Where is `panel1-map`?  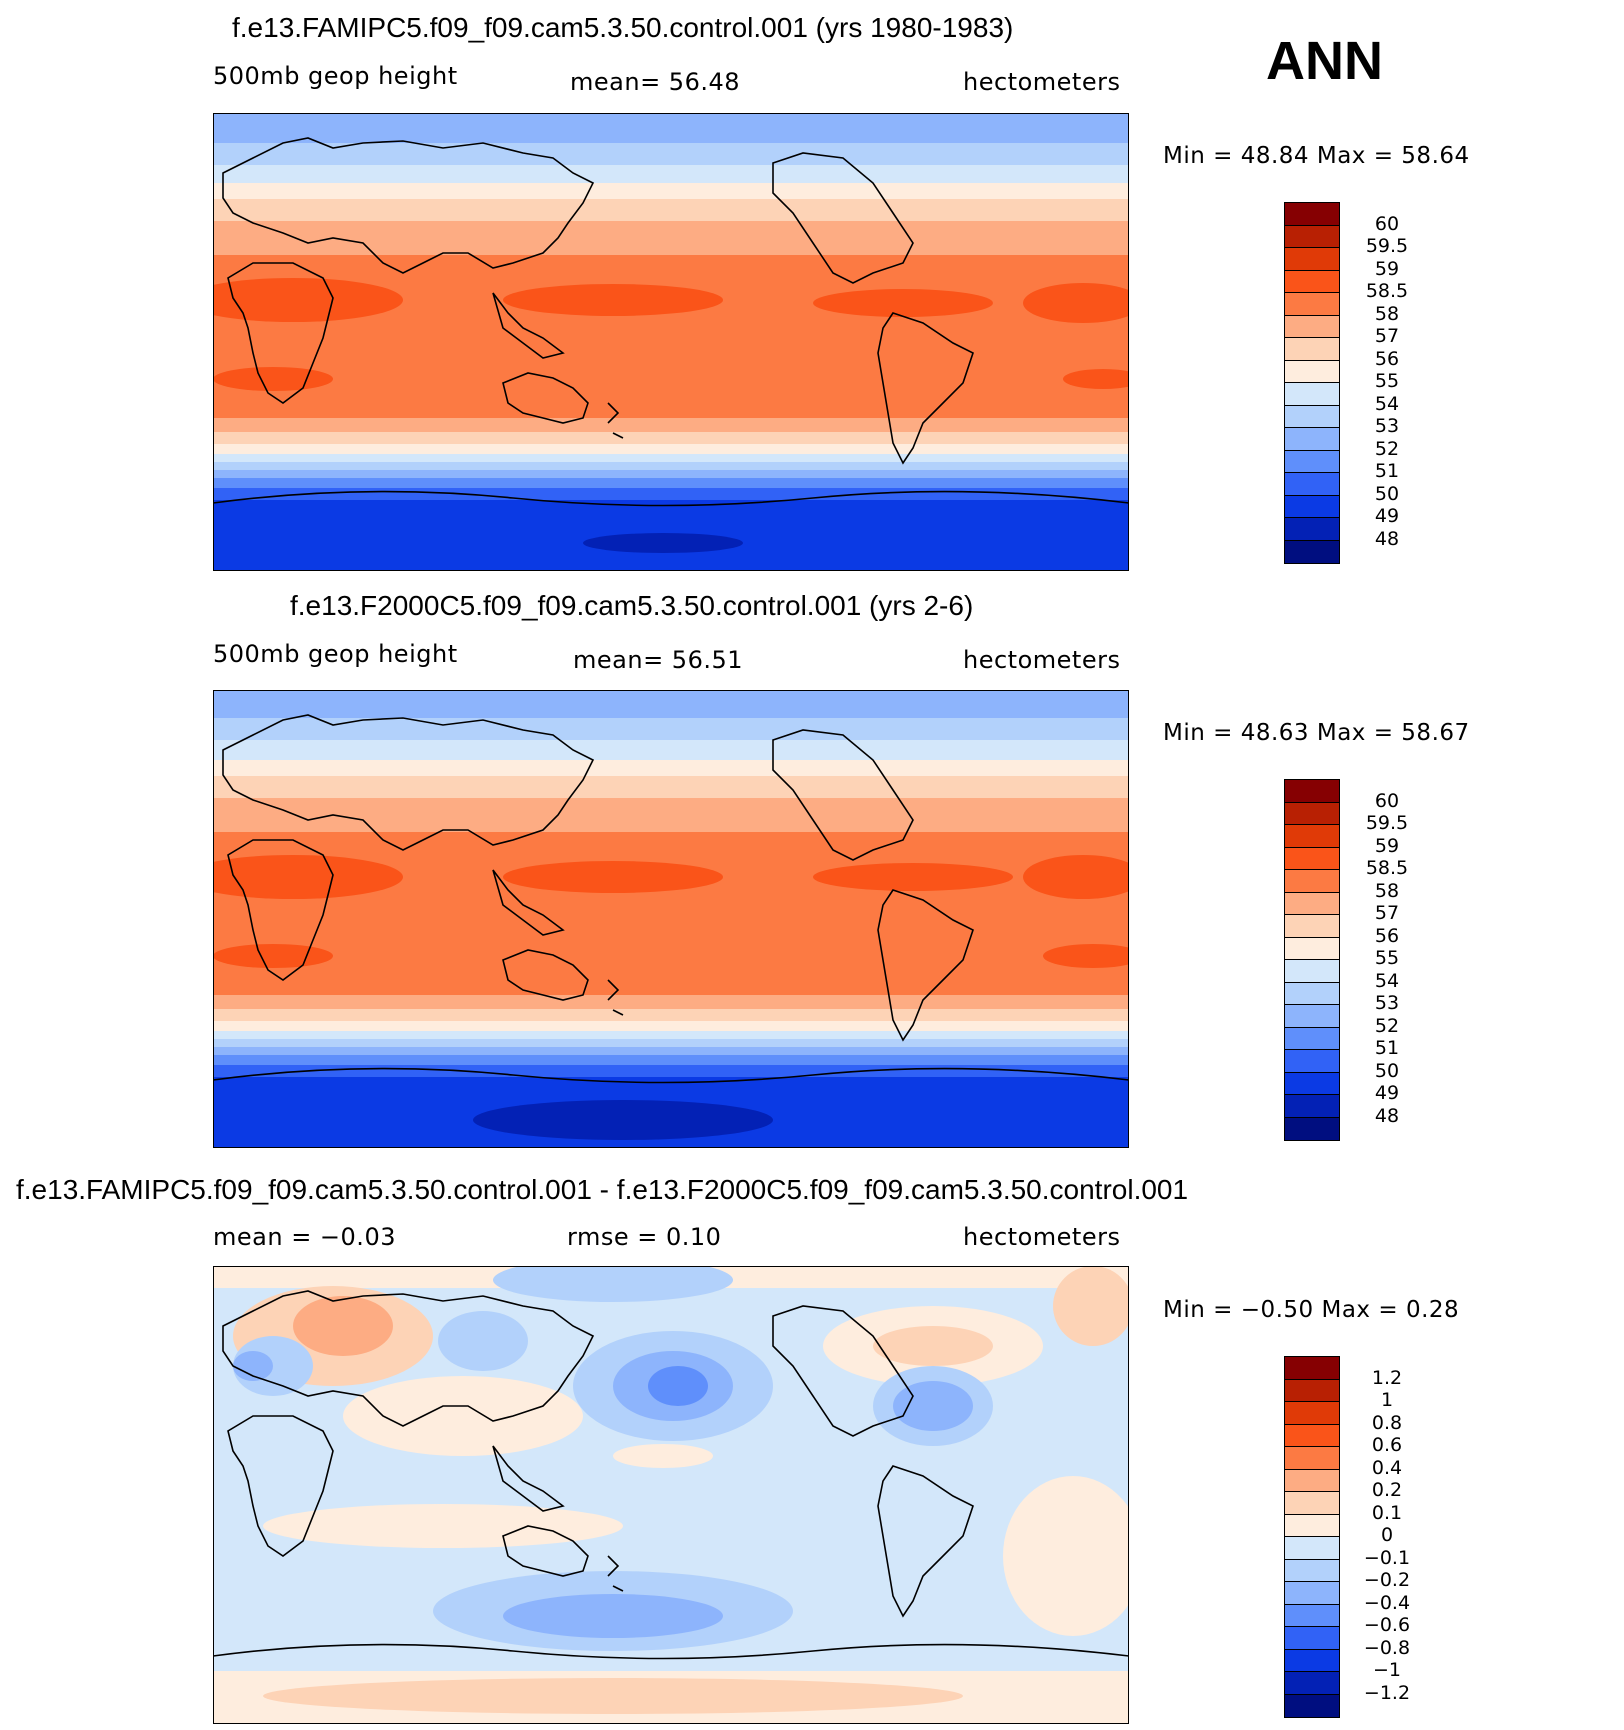 panel1-map is located at coordinates (671, 342).